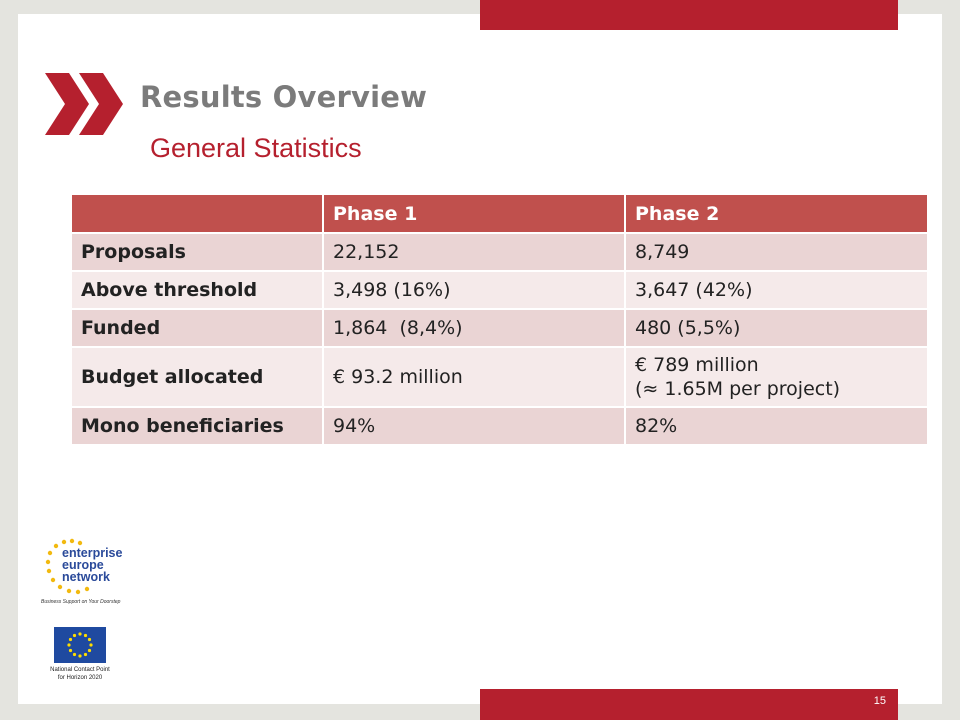 The height and width of the screenshot is (720, 960). Describe the element at coordinates (197, 213) in the screenshot. I see `header-cell-empty` at that location.